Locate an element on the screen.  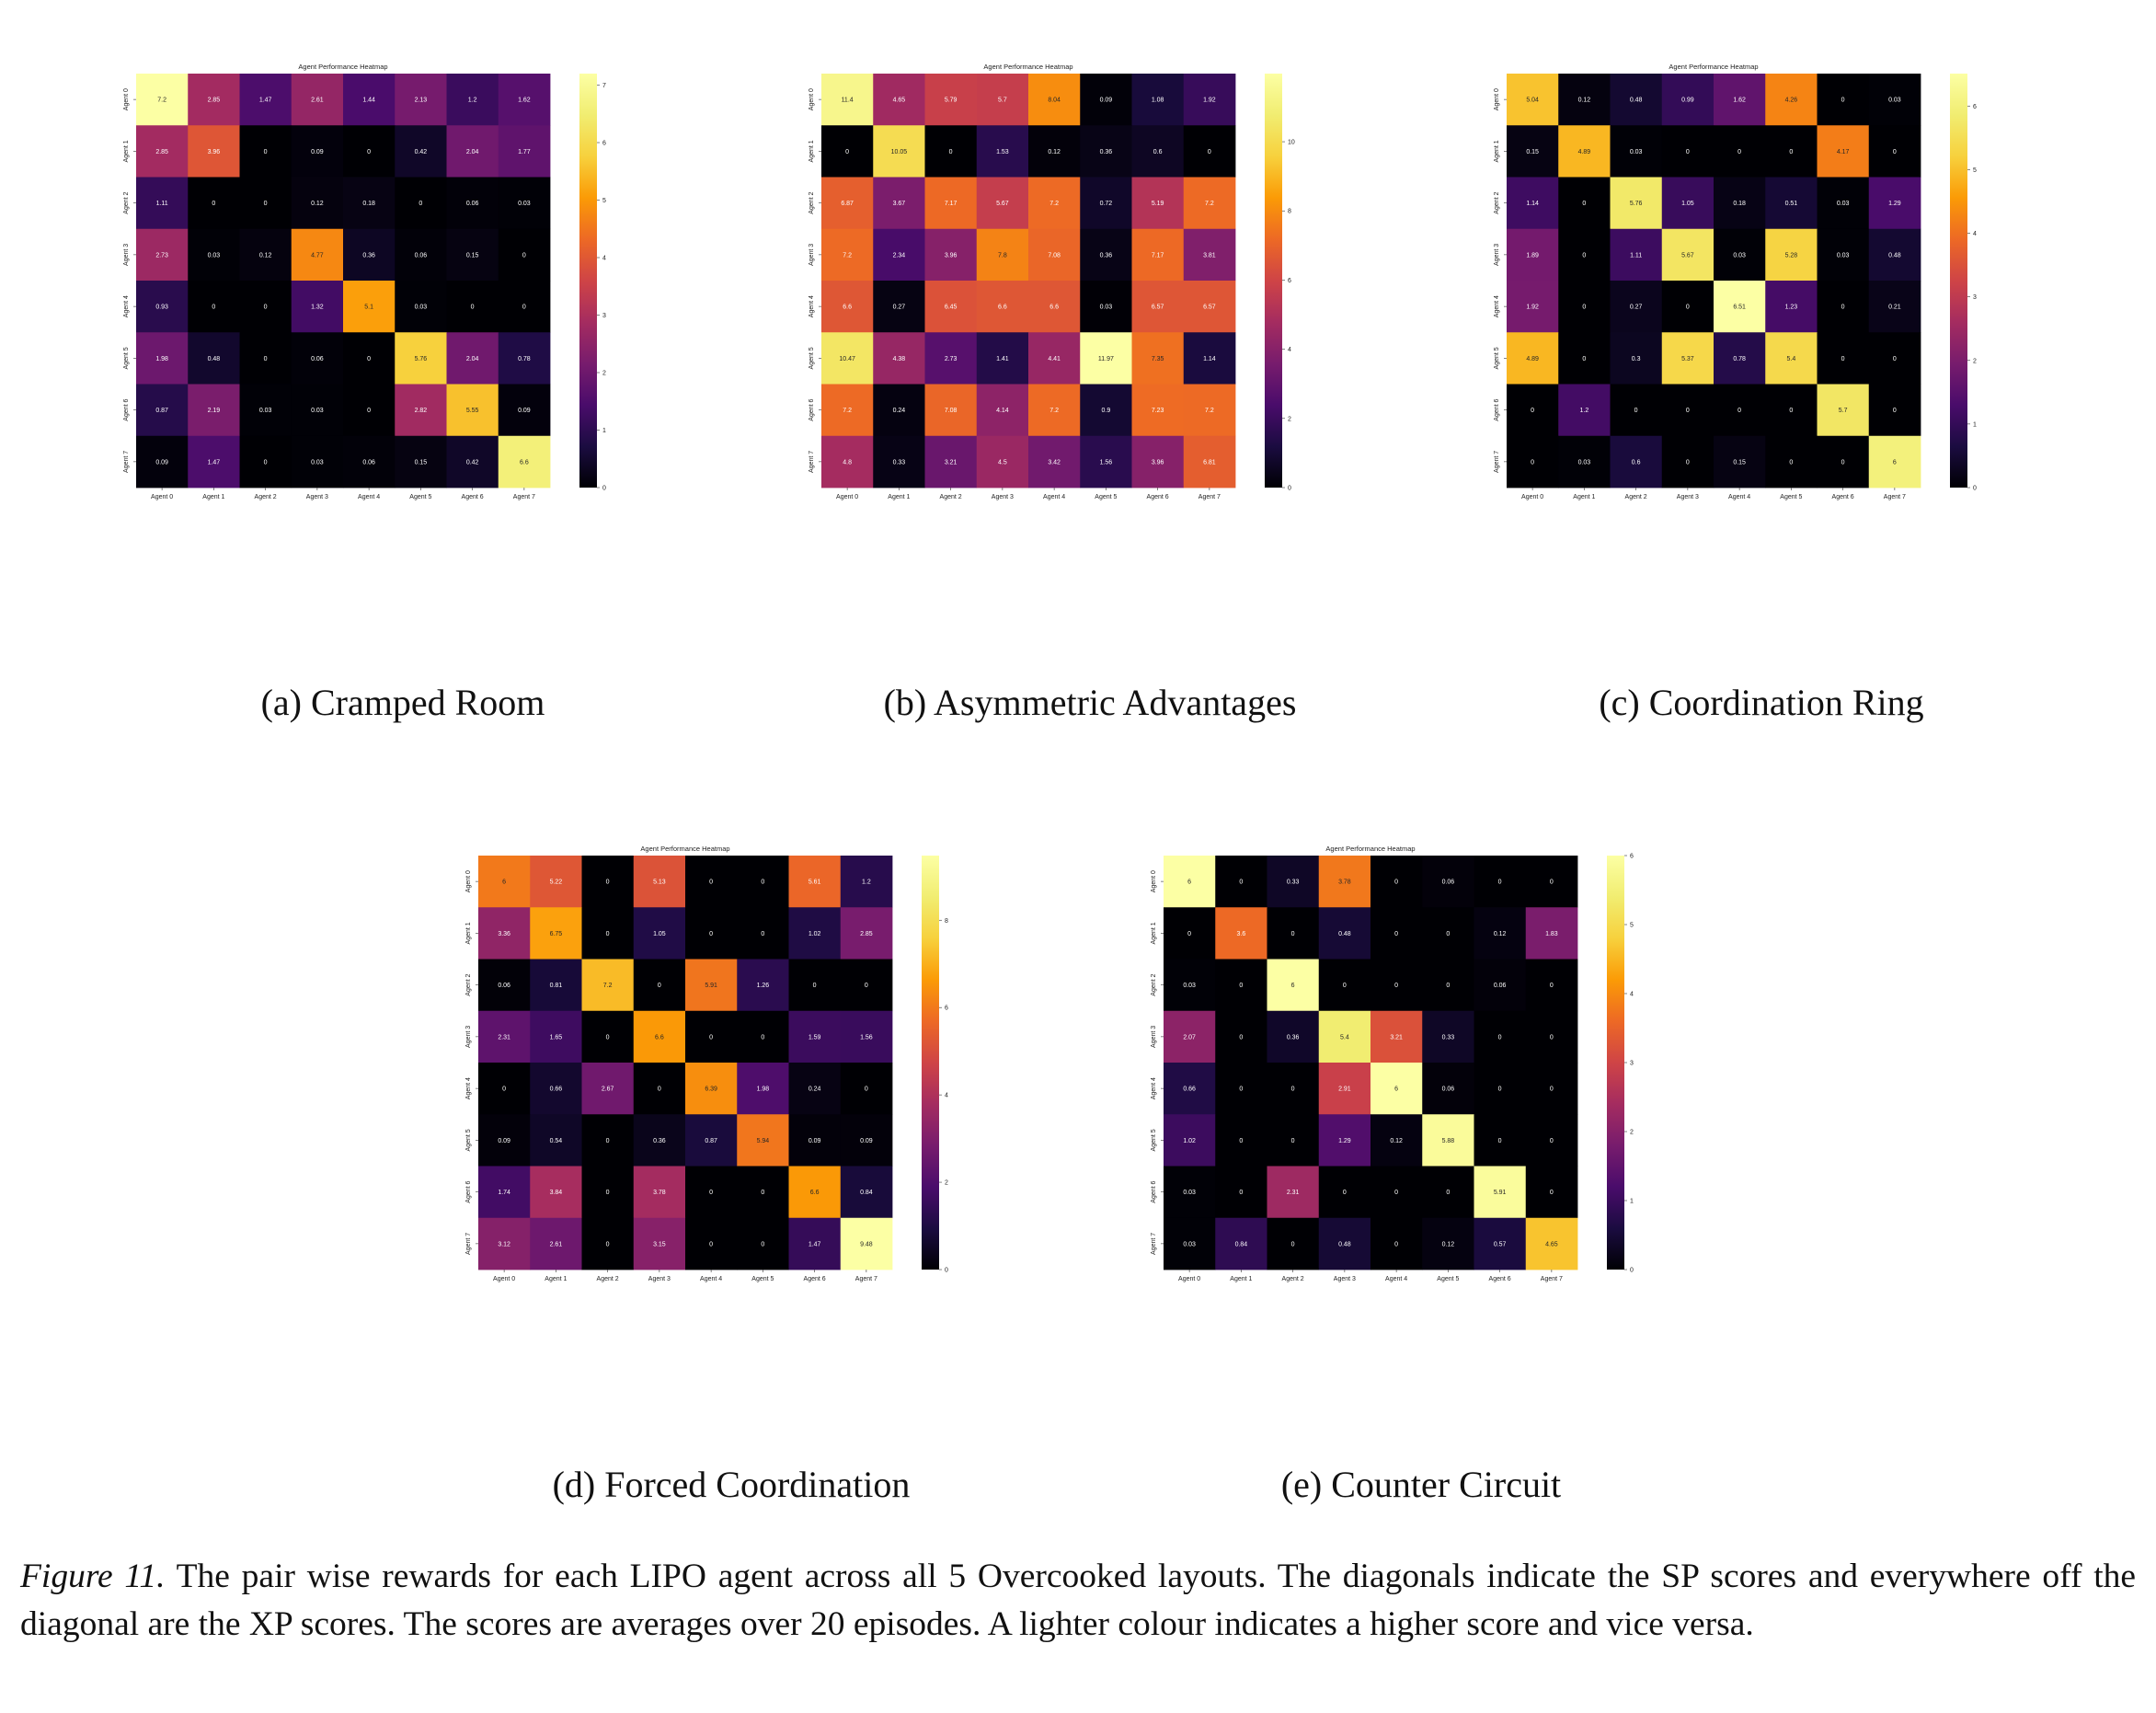
cell-label: 0.33 is located at coordinates (1449, 1037).